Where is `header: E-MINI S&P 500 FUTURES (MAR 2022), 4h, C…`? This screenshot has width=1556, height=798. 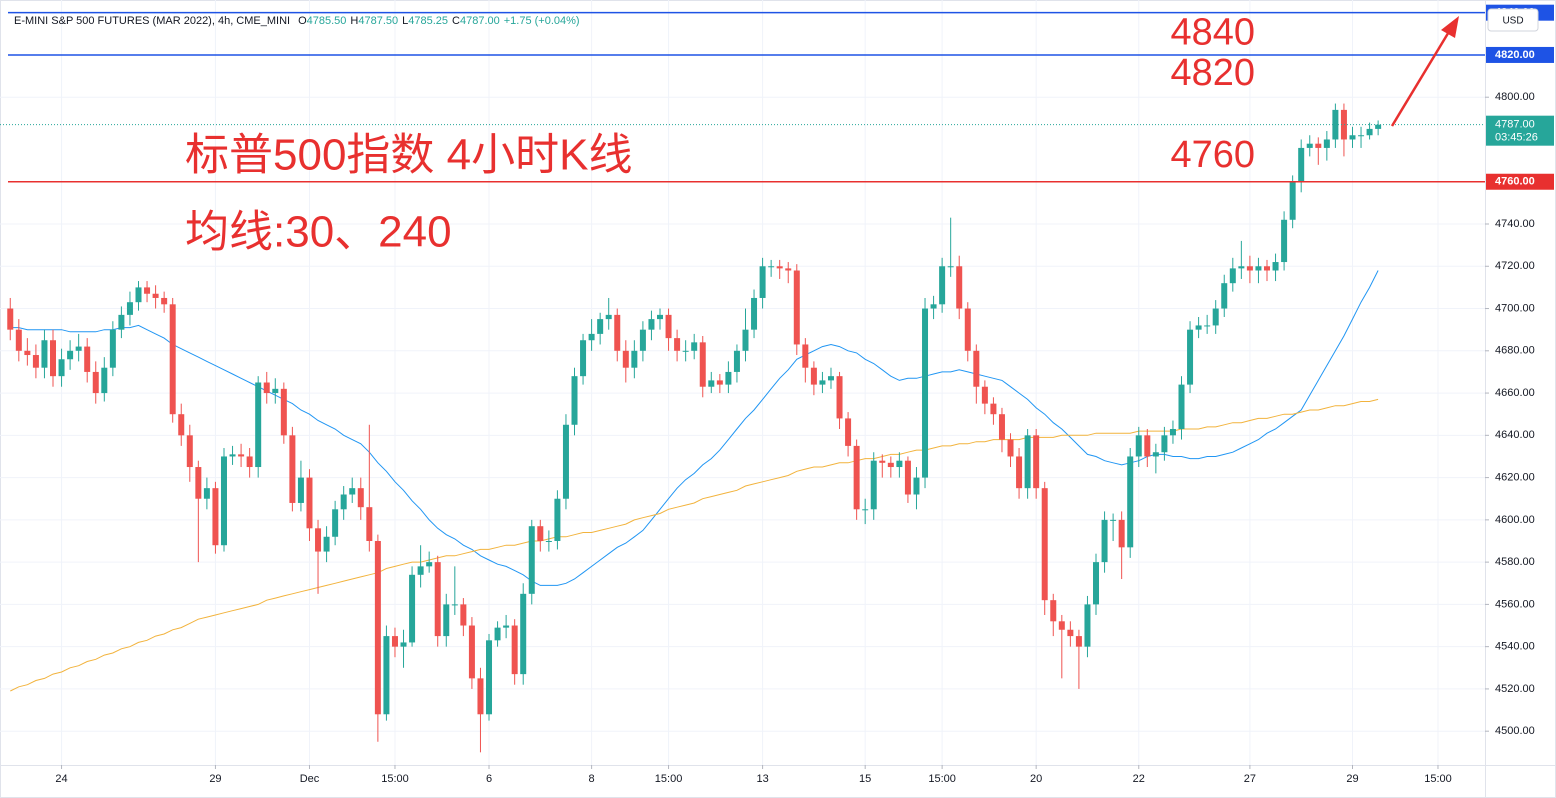
header: E-MINI S&P 500 FUTURES (MAR 2022), 4h, C… is located at coordinates (297, 21).